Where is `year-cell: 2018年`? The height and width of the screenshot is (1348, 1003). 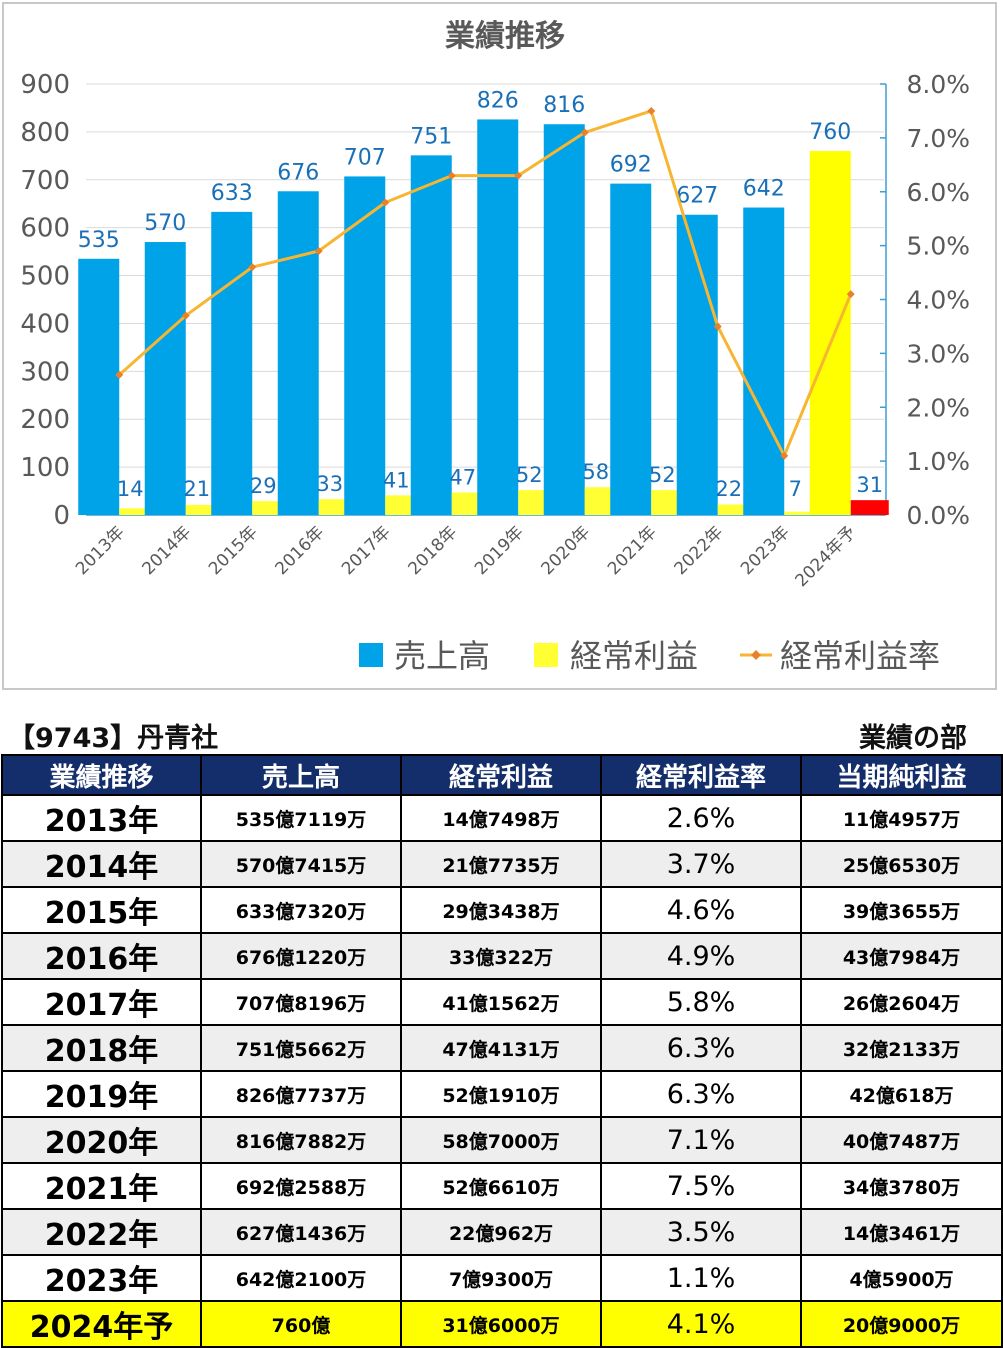
year-cell: 2018年 is located at coordinates (101, 1048).